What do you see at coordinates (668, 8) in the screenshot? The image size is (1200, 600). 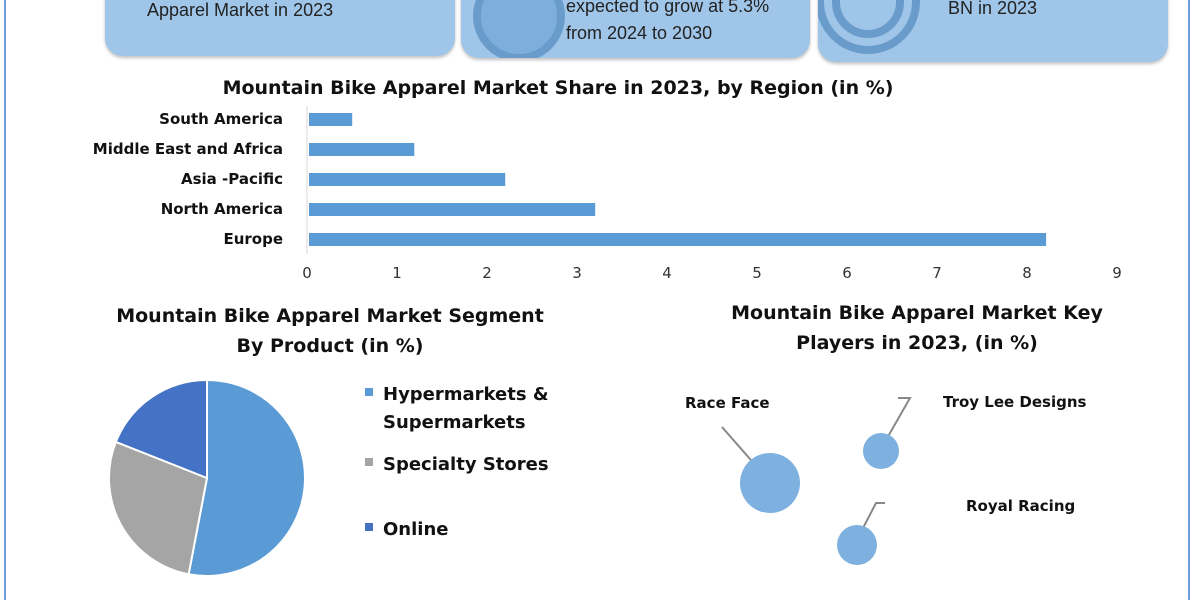 I see `card-text: expected to grow at 5.3%` at bounding box center [668, 8].